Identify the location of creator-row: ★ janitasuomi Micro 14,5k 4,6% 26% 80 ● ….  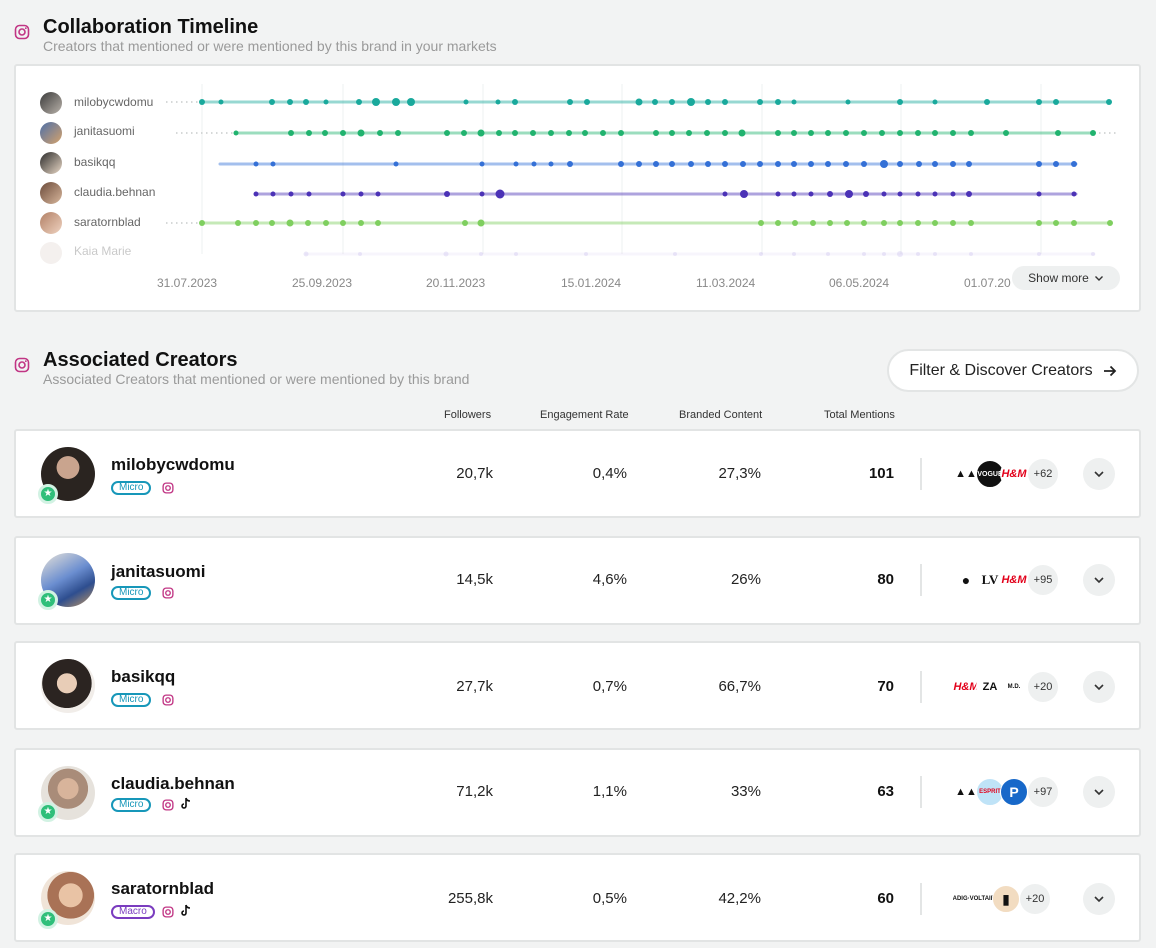
(577, 580).